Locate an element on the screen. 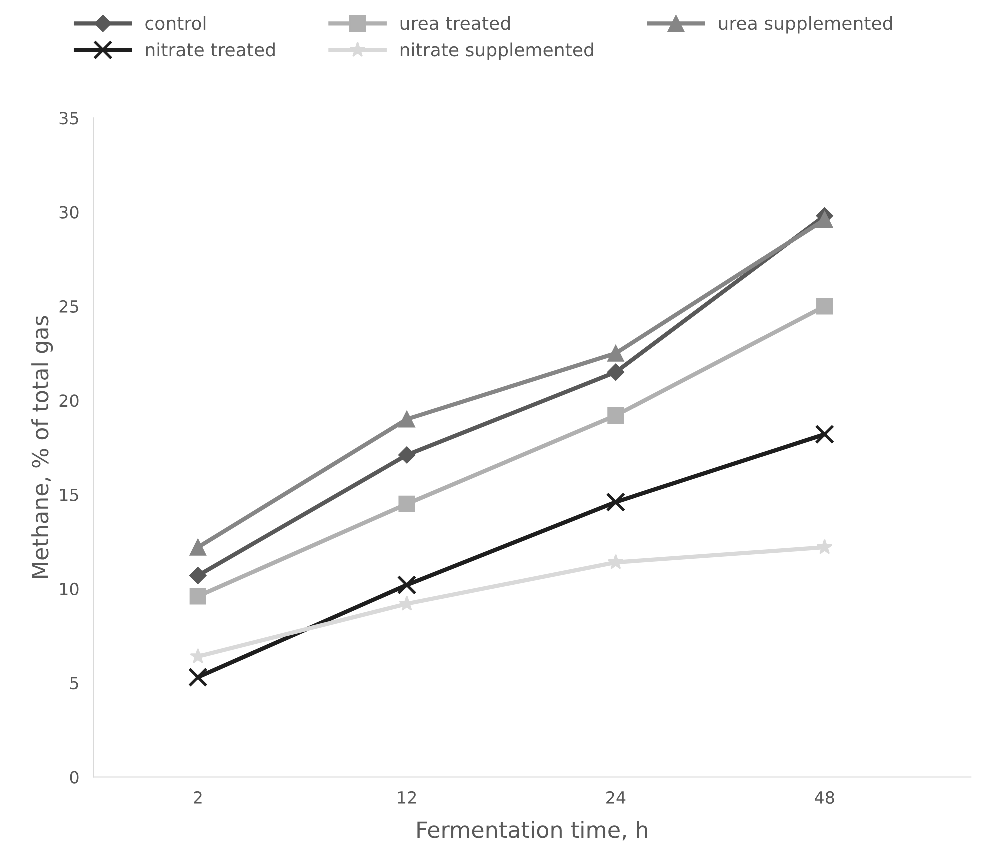 The image size is (997, 856). x-tick-label: 12 is located at coordinates (407, 797).